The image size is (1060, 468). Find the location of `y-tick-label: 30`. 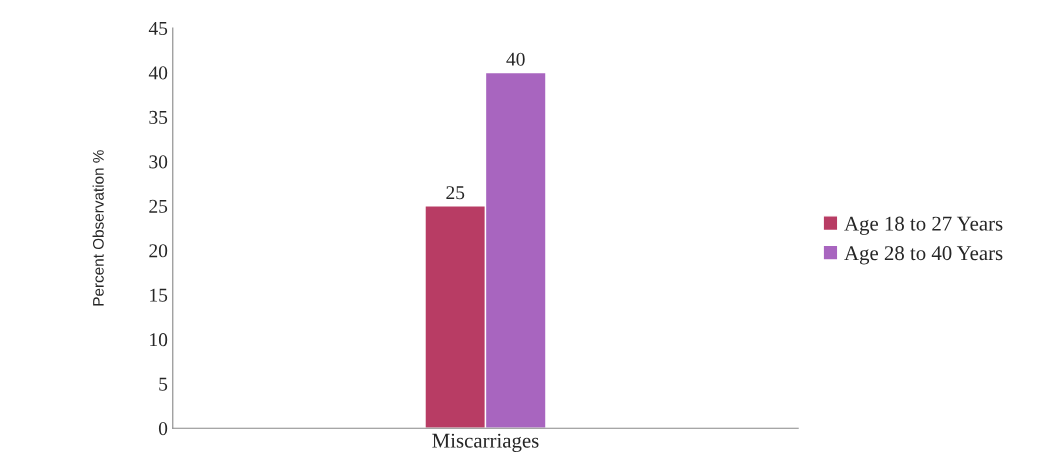

y-tick-label: 30 is located at coordinates (158, 162).